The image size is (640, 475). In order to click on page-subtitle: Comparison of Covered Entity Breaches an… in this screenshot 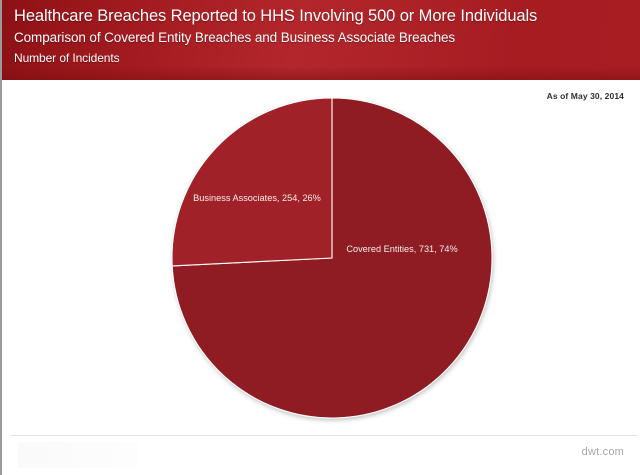, I will do `click(235, 37)`.